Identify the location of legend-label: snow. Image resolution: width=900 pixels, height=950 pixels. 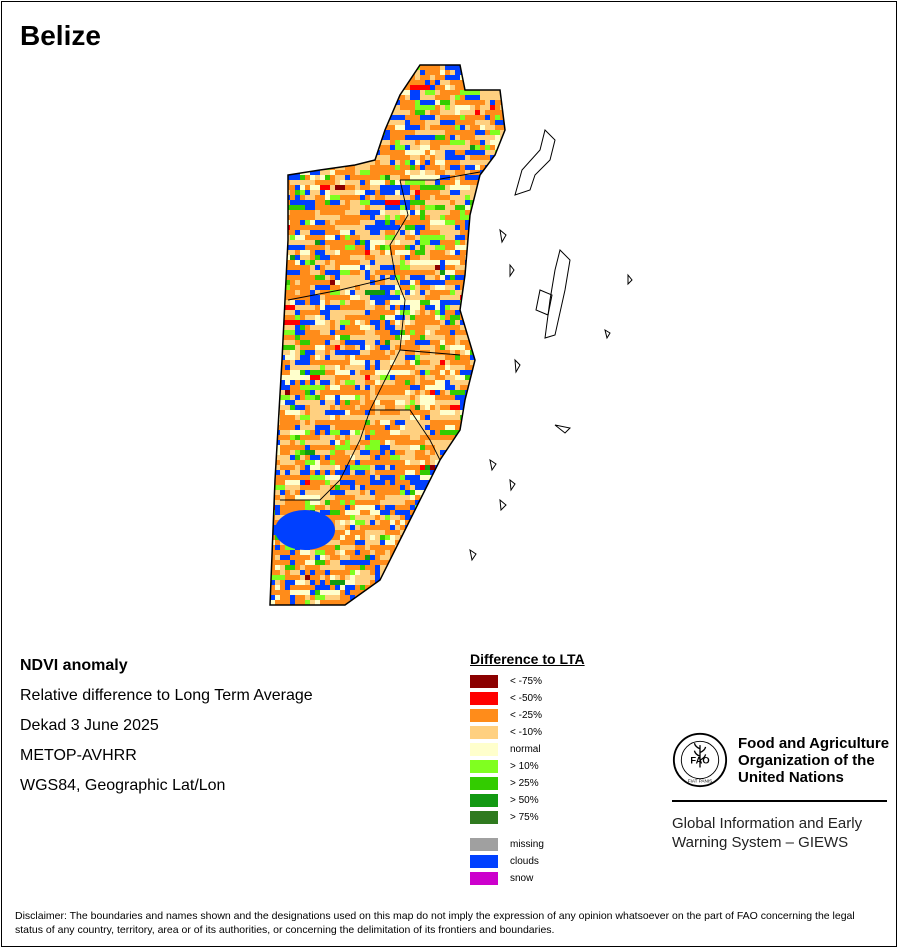
(522, 878).